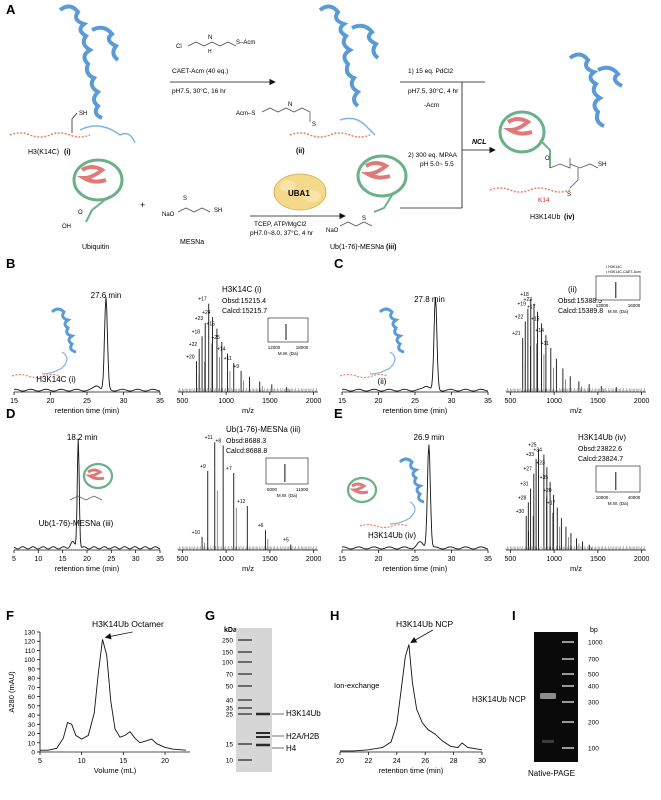 The width and height of the screenshot is (661, 800). Describe the element at coordinates (537, 451) in the screenshot. I see `e-ms-charge-label: +34` at that location.